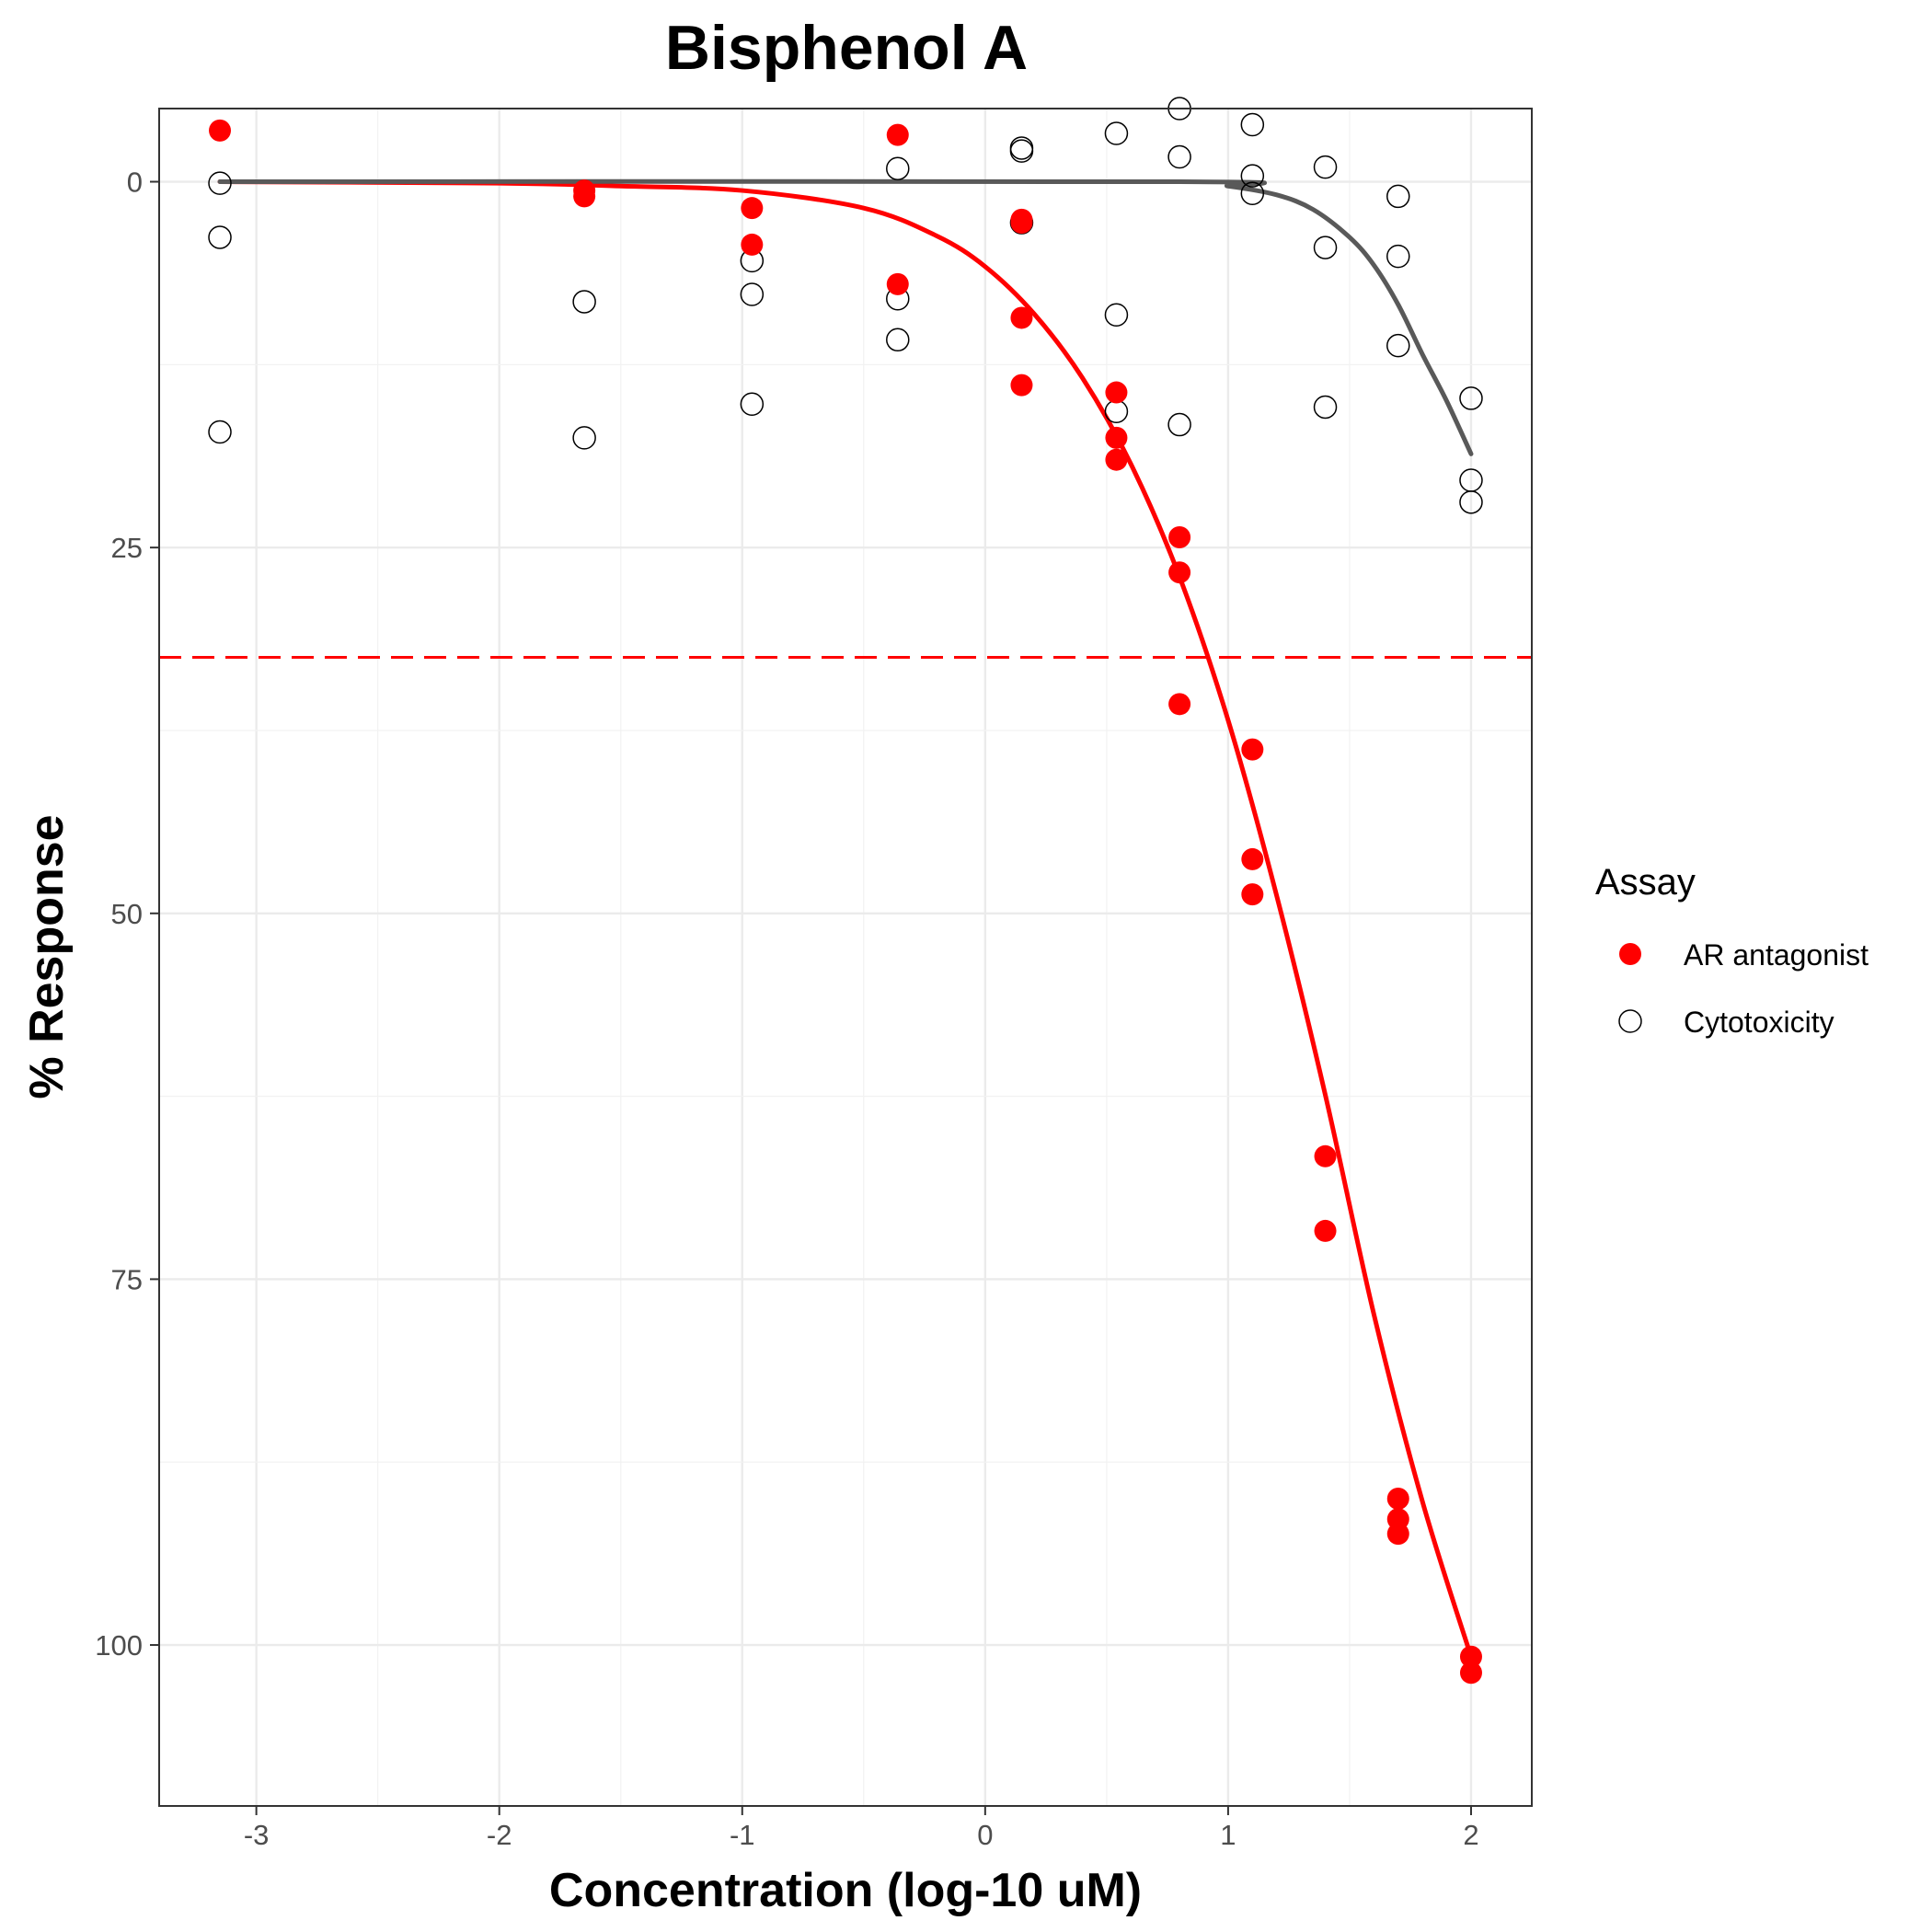 This screenshot has height=1932, width=1932. I want to click on x-tick-label: 1, so click(1228, 1835).